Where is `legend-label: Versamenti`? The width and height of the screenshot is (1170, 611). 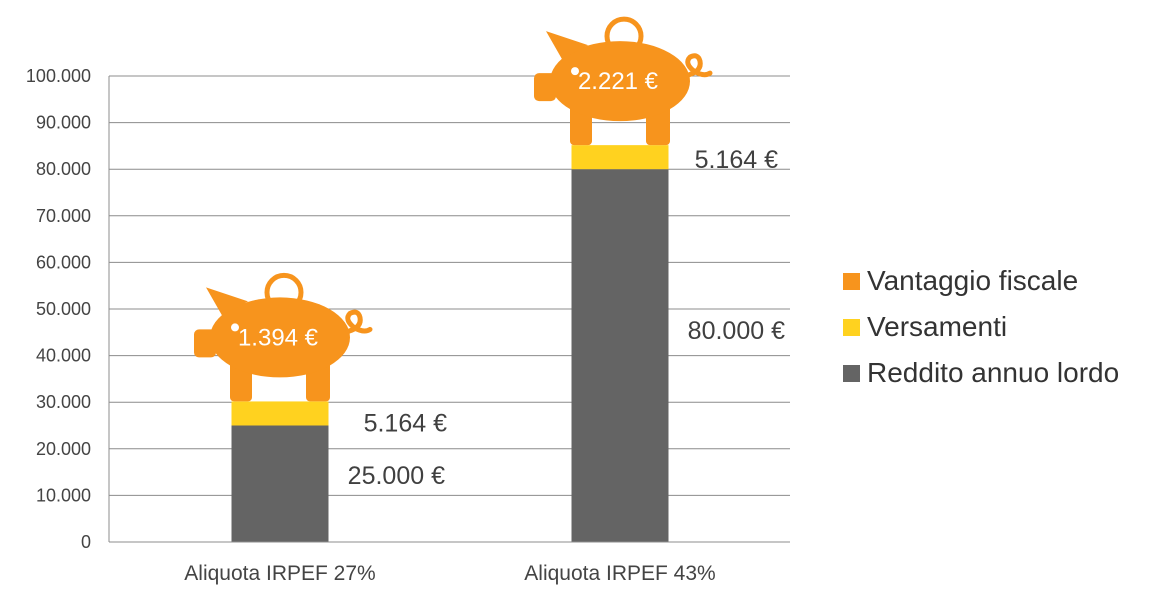
legend-label: Versamenti is located at coordinates (937, 326).